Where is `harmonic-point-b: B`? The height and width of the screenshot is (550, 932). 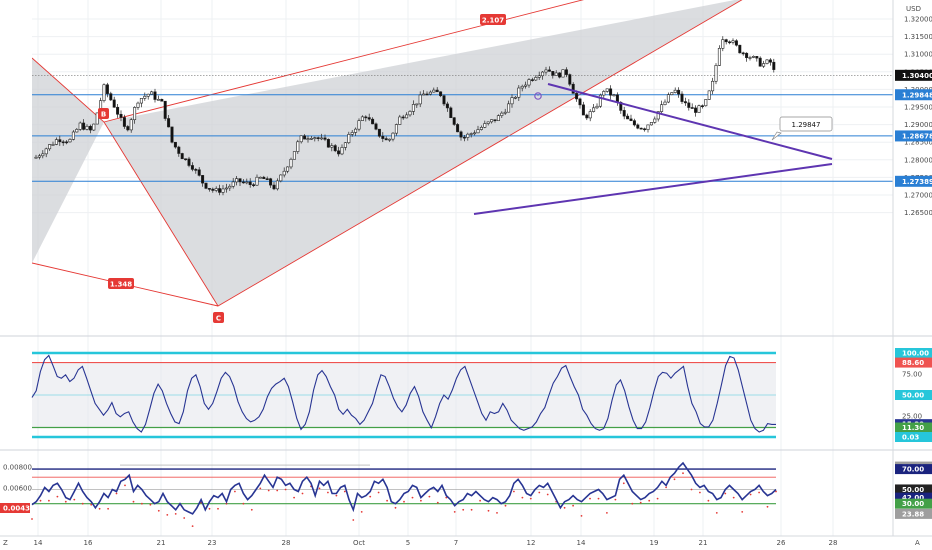
harmonic-point-b: B is located at coordinates (103, 113).